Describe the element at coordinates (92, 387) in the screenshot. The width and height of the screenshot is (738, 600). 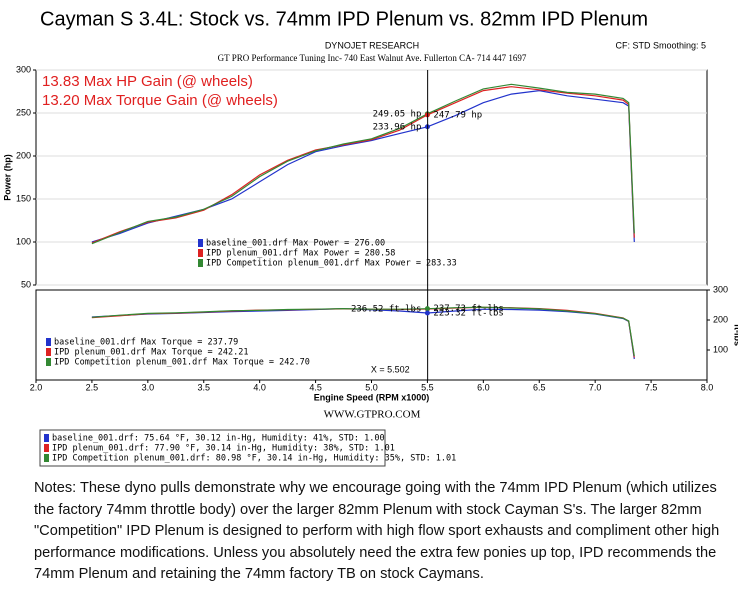
I see `x-tick-label: 2.5` at that location.